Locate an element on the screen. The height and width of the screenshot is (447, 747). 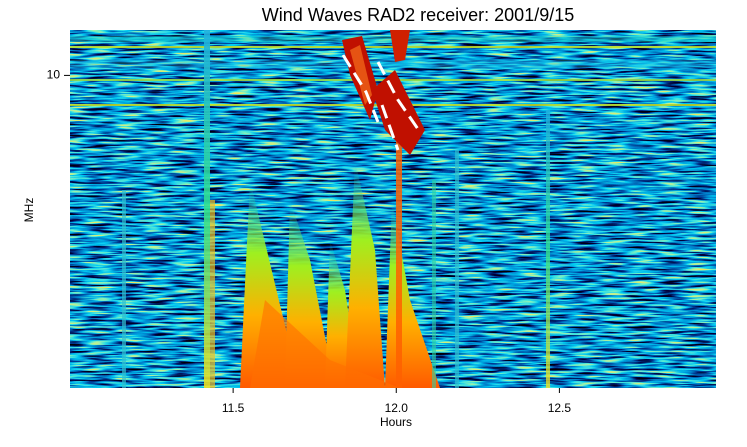
y-tick-label: 10 is located at coordinates (54, 75).